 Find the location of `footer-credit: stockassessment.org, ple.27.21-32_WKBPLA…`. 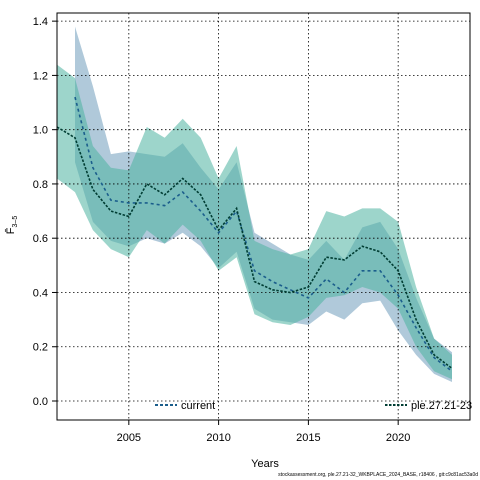

footer-credit: stockassessment.org, ple.27.21-32_WKBPLA… is located at coordinates (378, 475).